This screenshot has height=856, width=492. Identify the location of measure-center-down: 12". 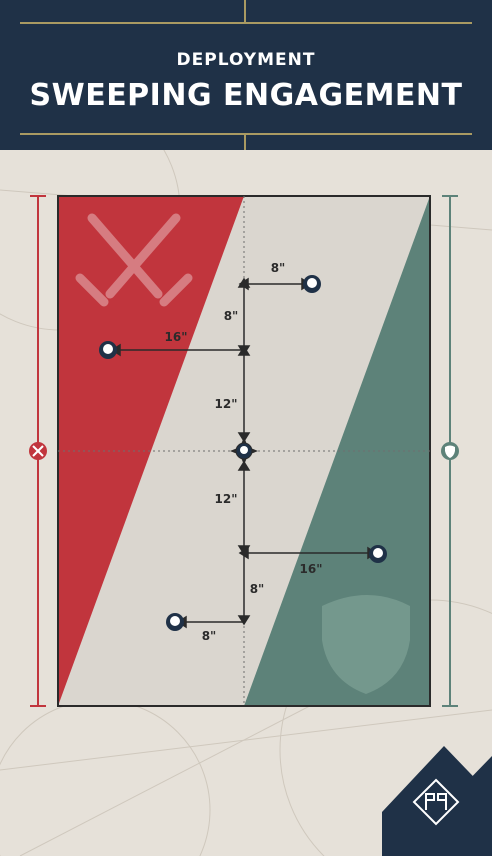
(226, 499).